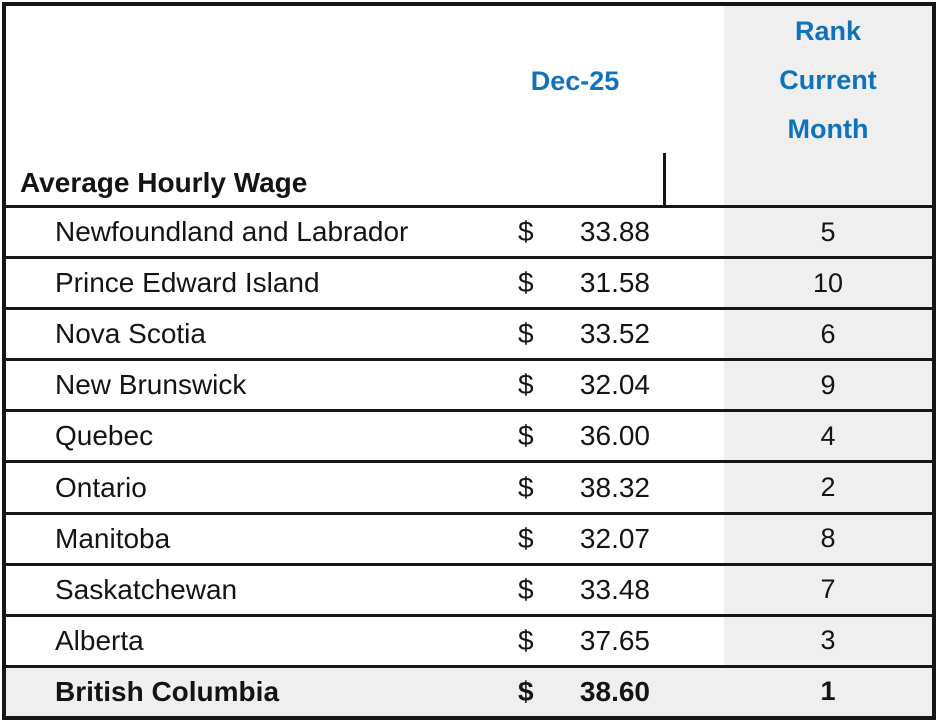 Image resolution: width=938 pixels, height=722 pixels. What do you see at coordinates (828, 105) in the screenshot?
I see `header-rank-cell: Rank Current Month` at bounding box center [828, 105].